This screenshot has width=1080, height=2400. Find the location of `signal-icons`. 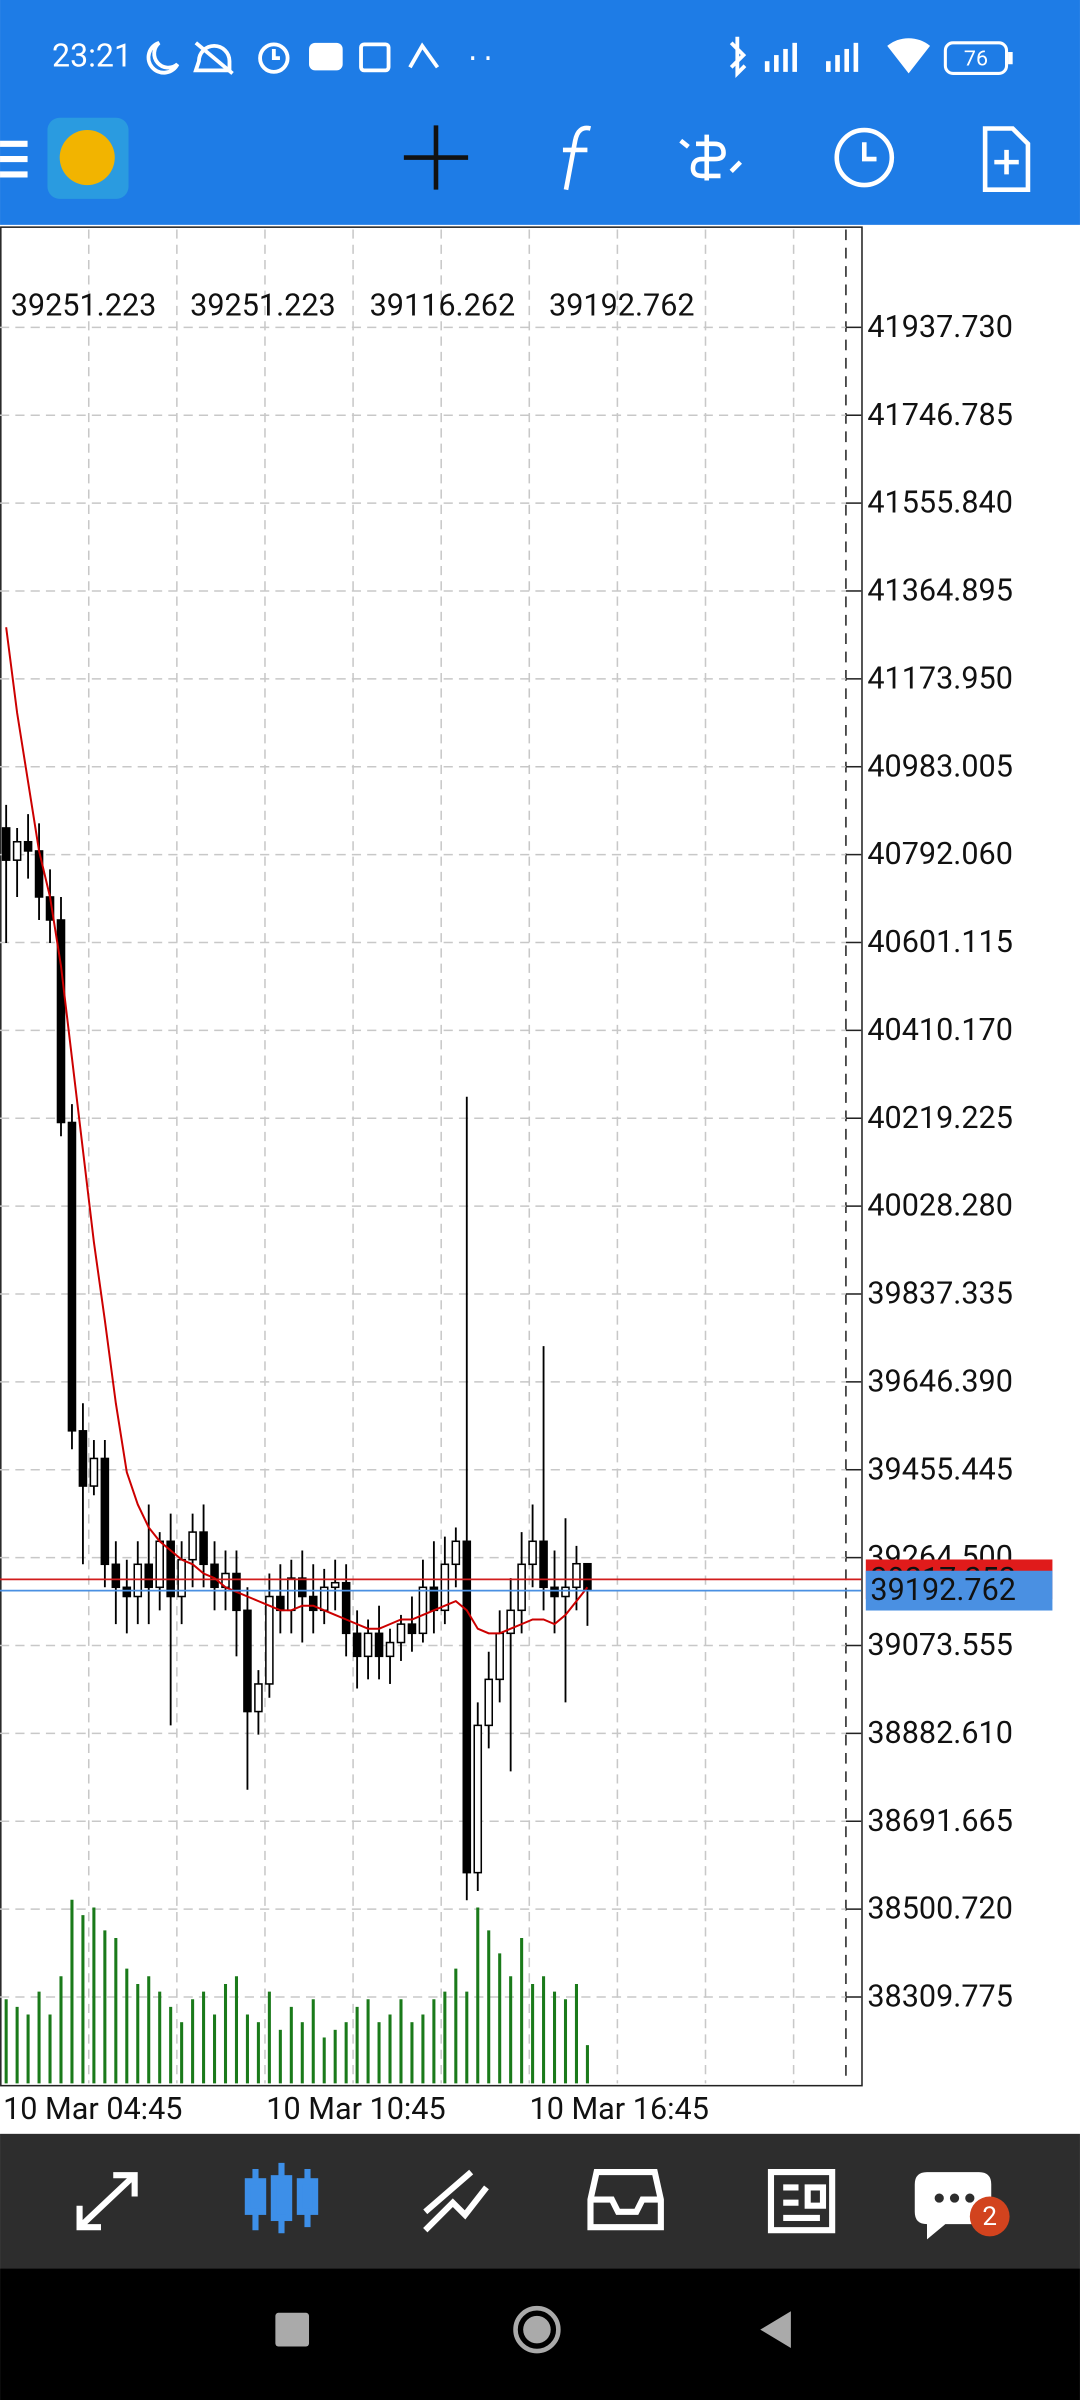

signal-icons is located at coordinates (871, 57).